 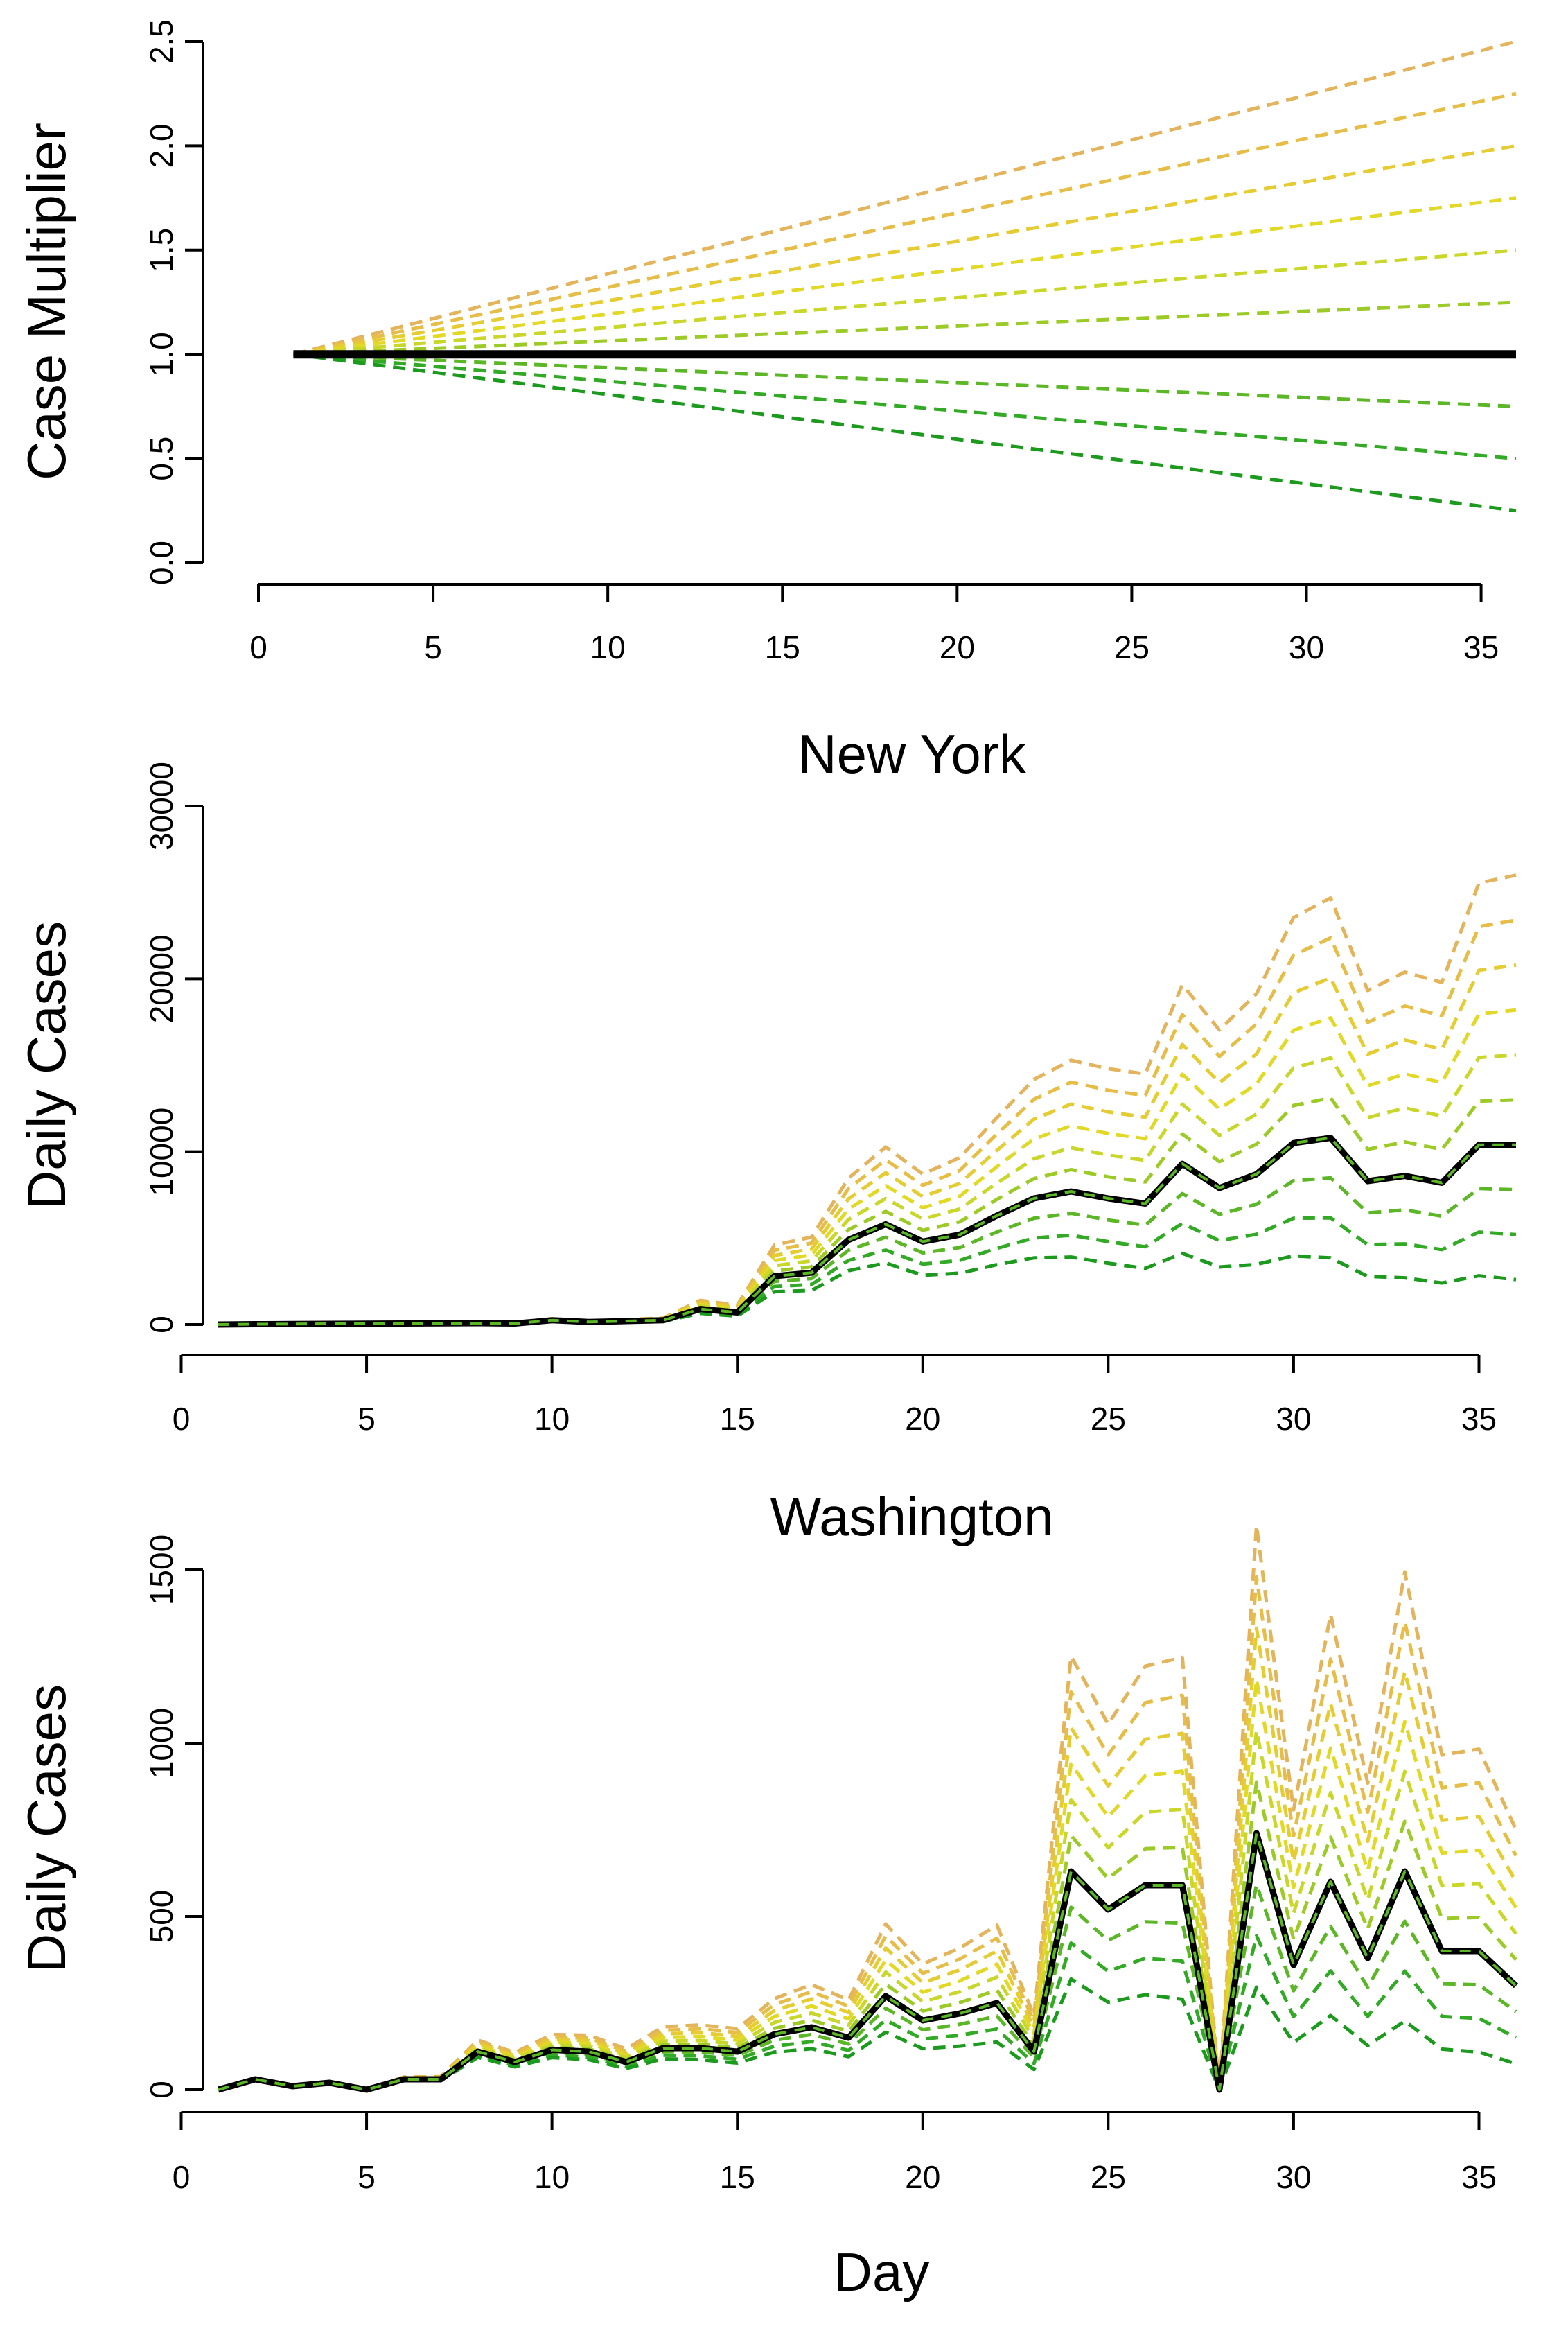 I want to click on multiplier-y-axis-title: Case Multiplier, so click(x=46, y=301).